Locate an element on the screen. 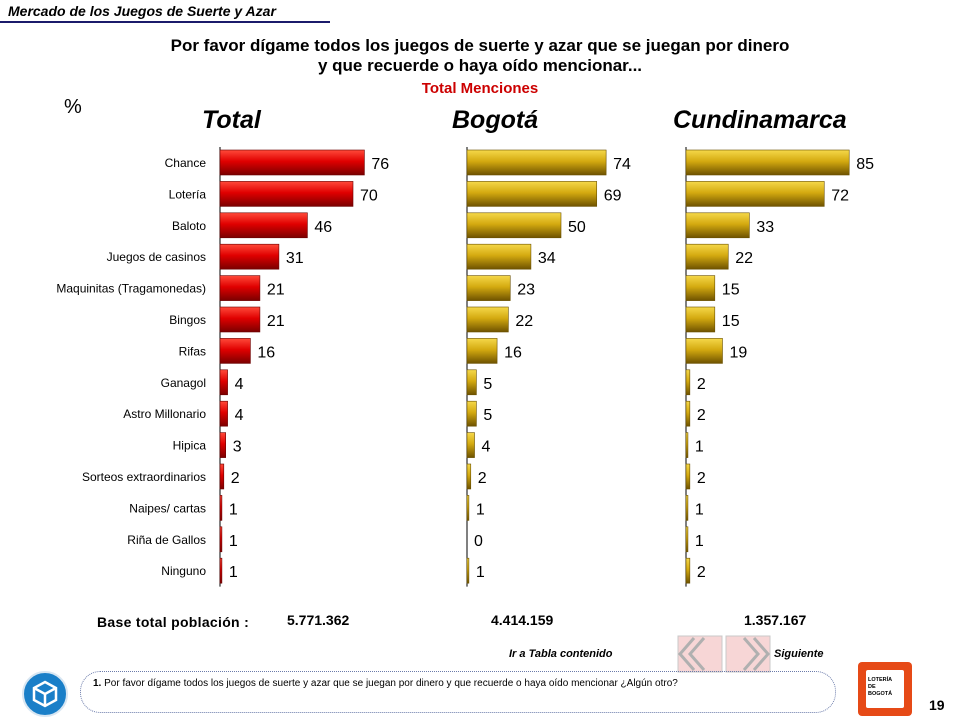 This screenshot has width=960, height=720. category-label-hipica: Hipica is located at coordinates (190, 446).